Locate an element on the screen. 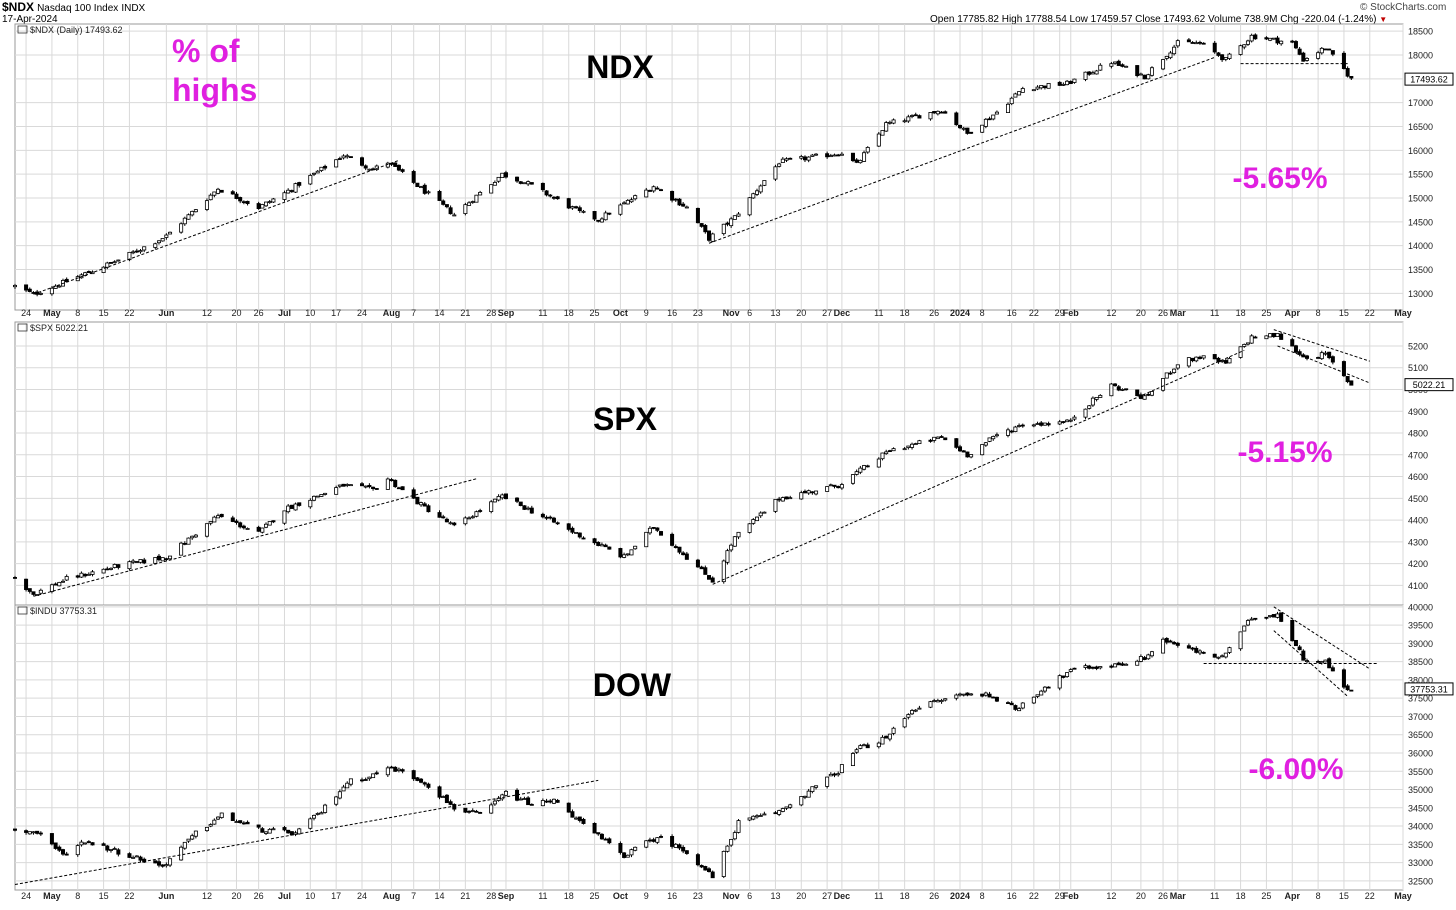 This screenshot has width=1456, height=910. y-tick-label: 36500 is located at coordinates (1420, 735).